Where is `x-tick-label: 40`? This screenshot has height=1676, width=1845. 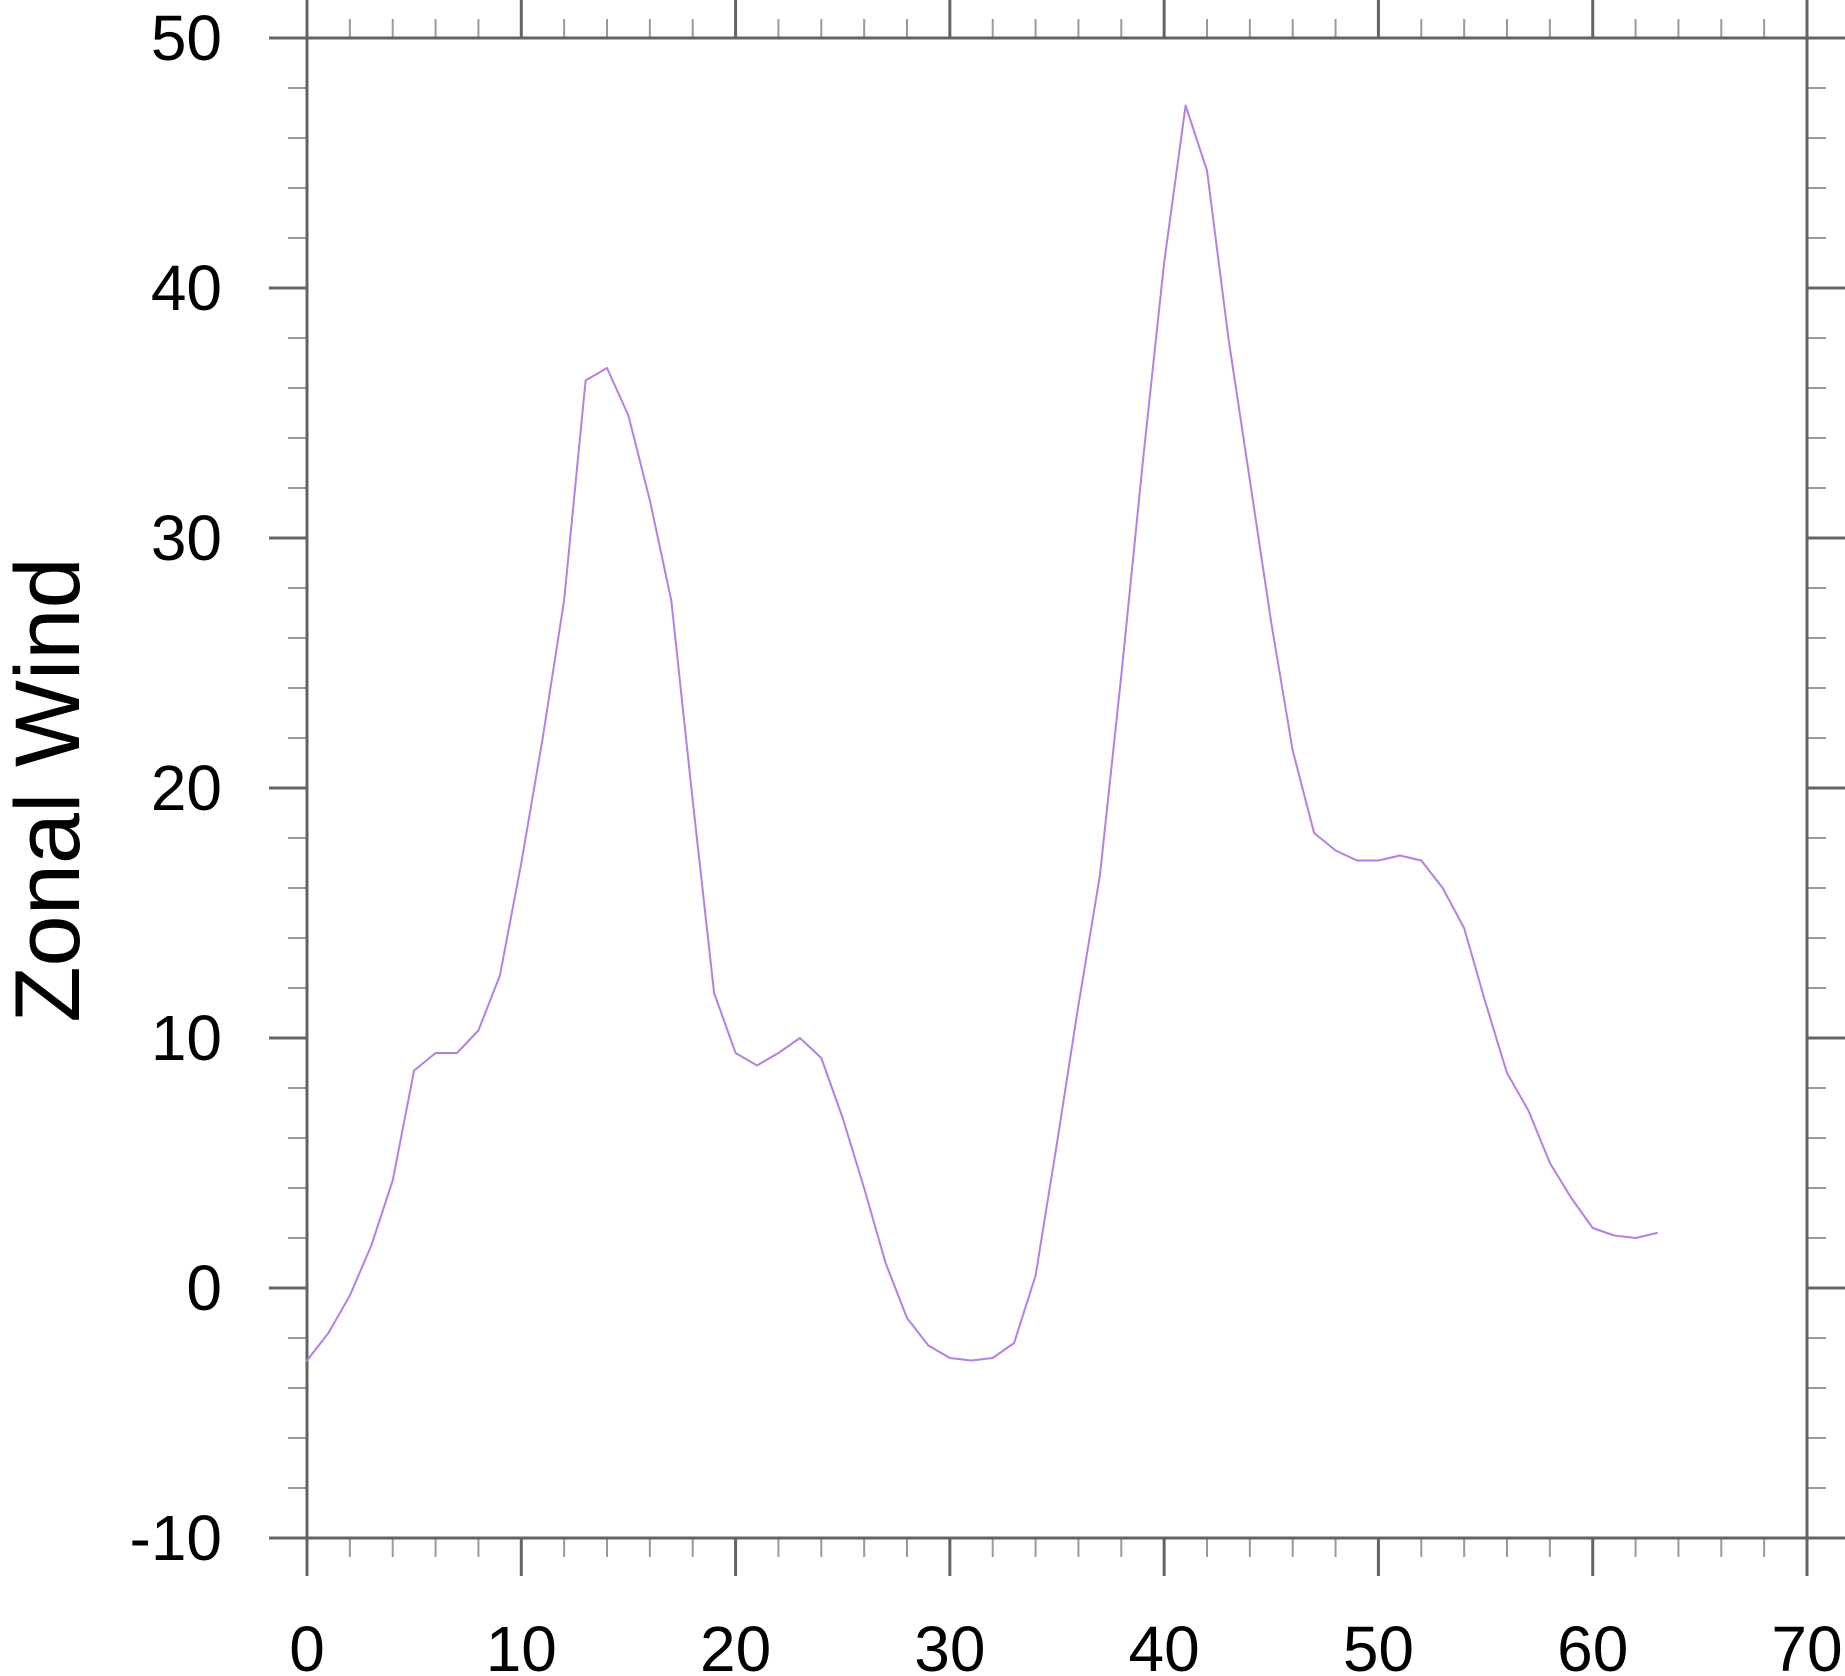 x-tick-label: 40 is located at coordinates (1164, 1644).